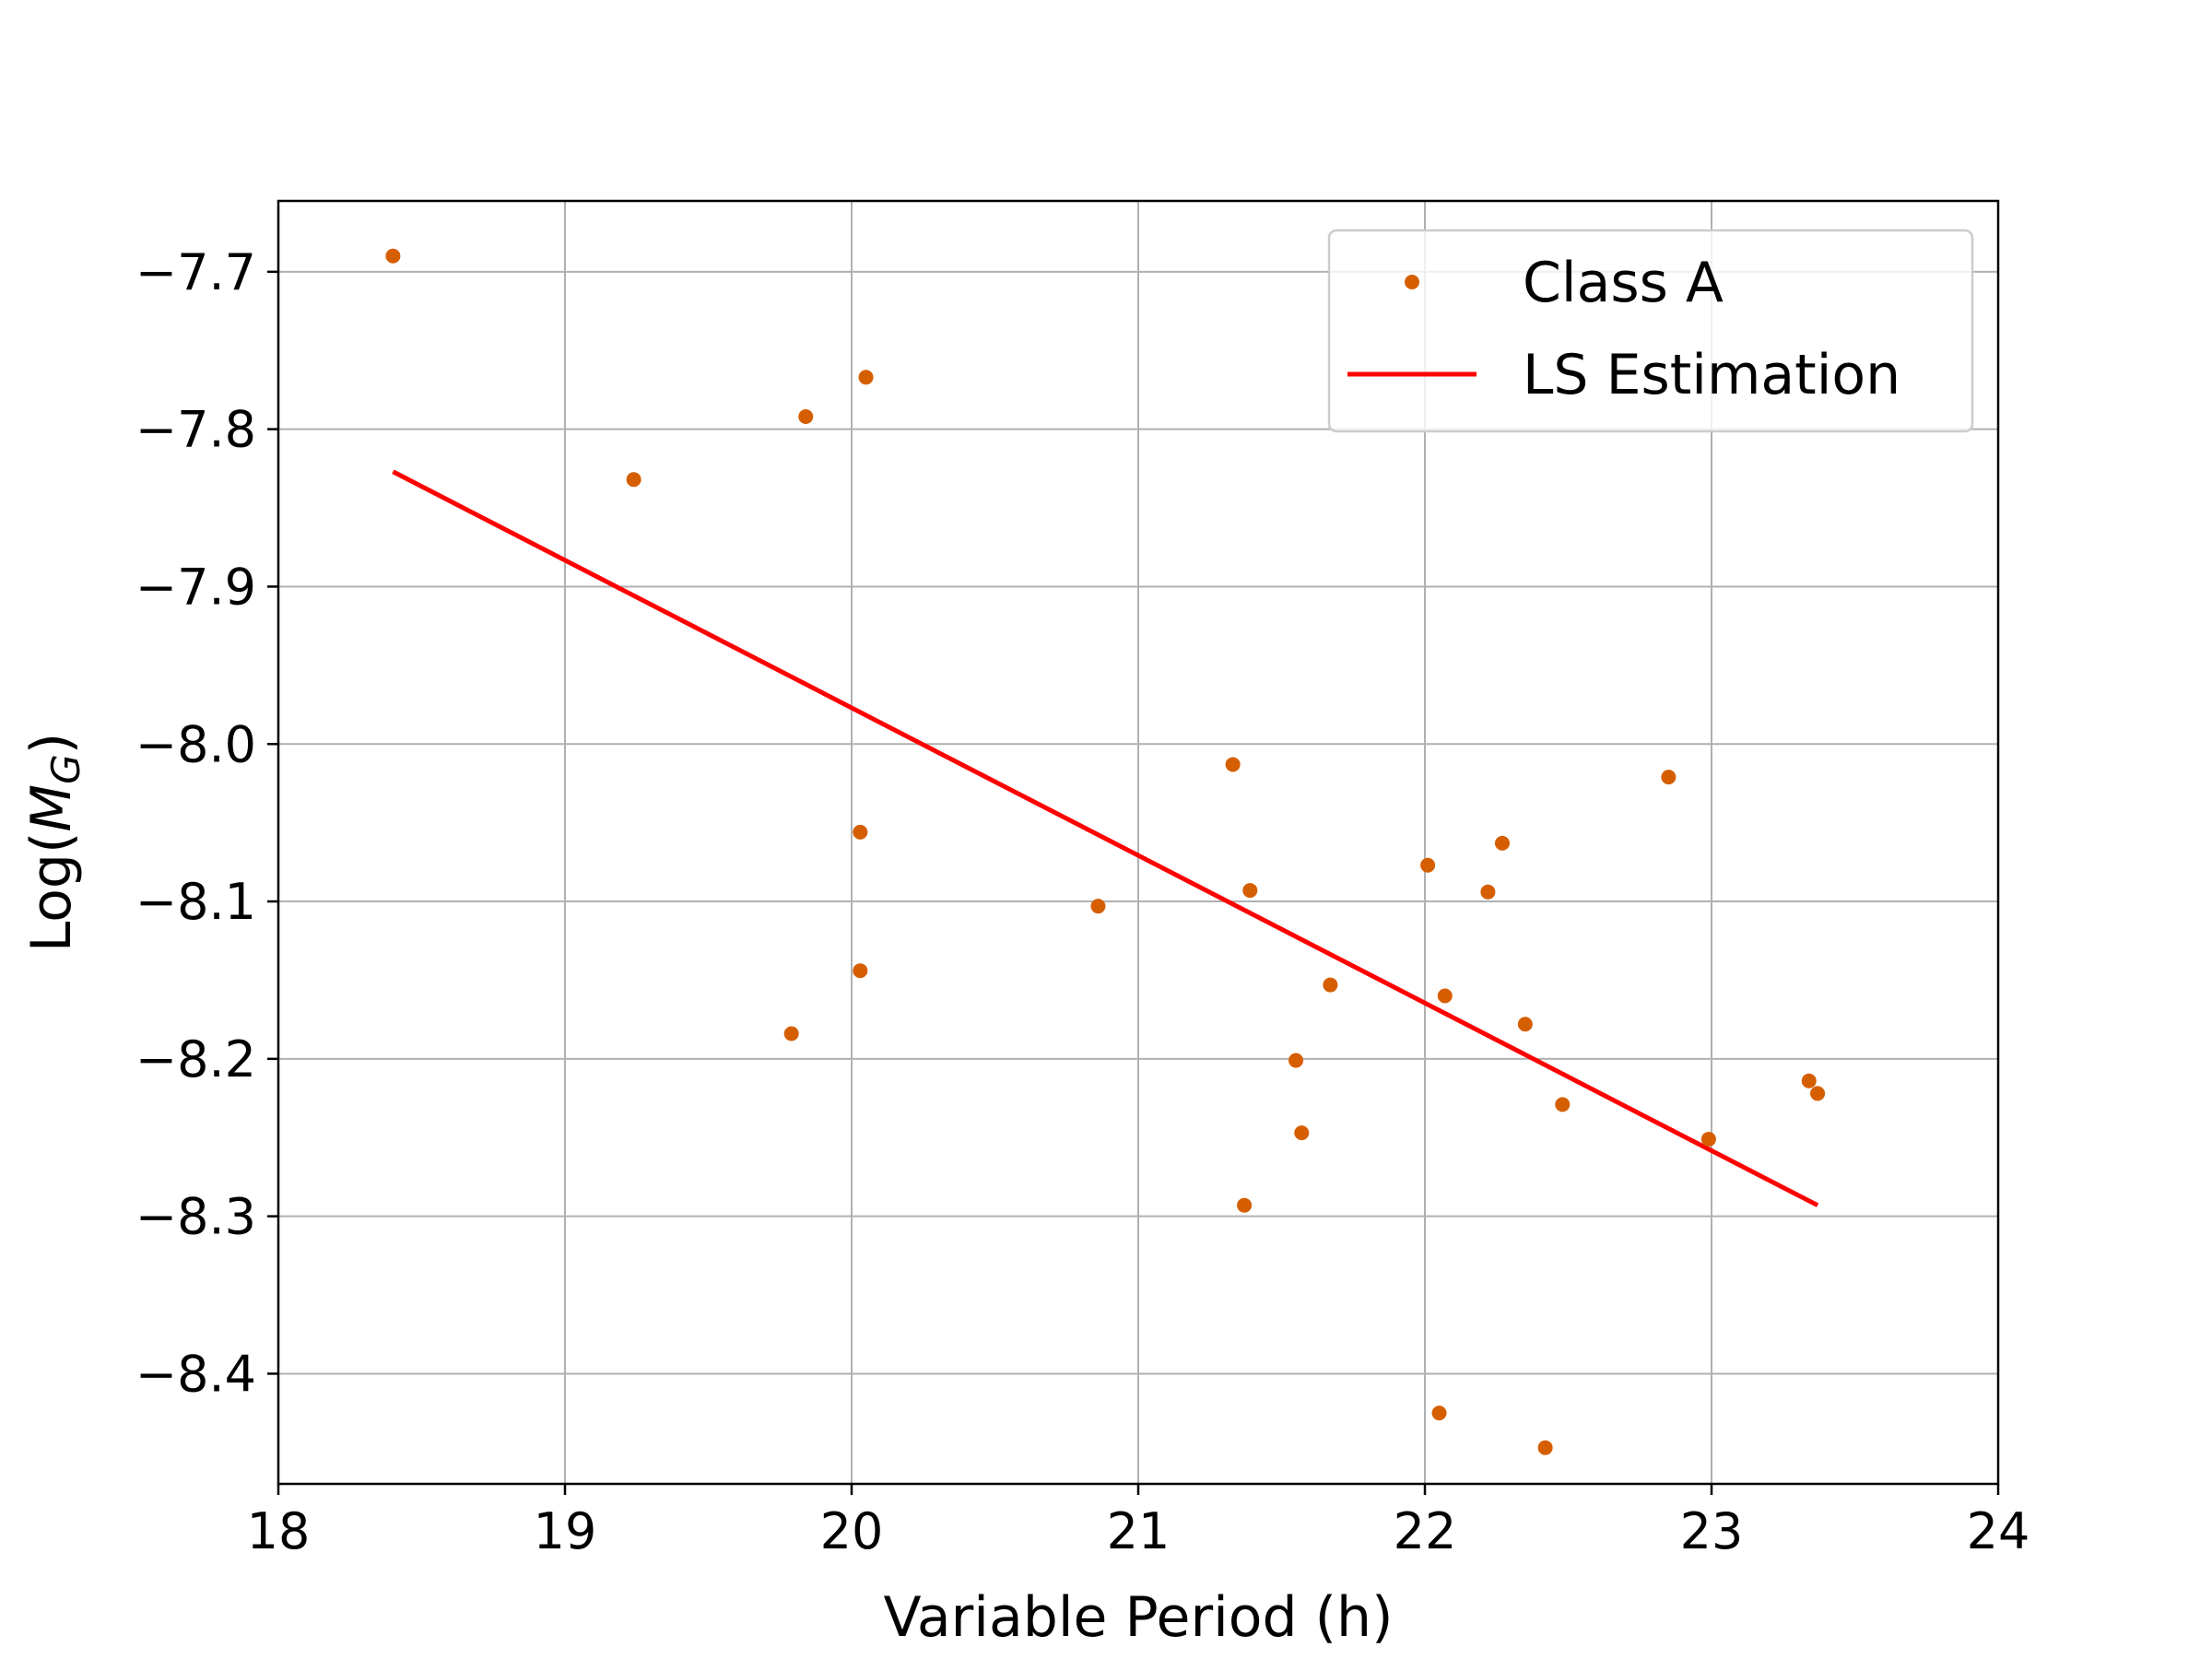  I want to click on legend: Class A LS Estimation, so click(1650, 331).